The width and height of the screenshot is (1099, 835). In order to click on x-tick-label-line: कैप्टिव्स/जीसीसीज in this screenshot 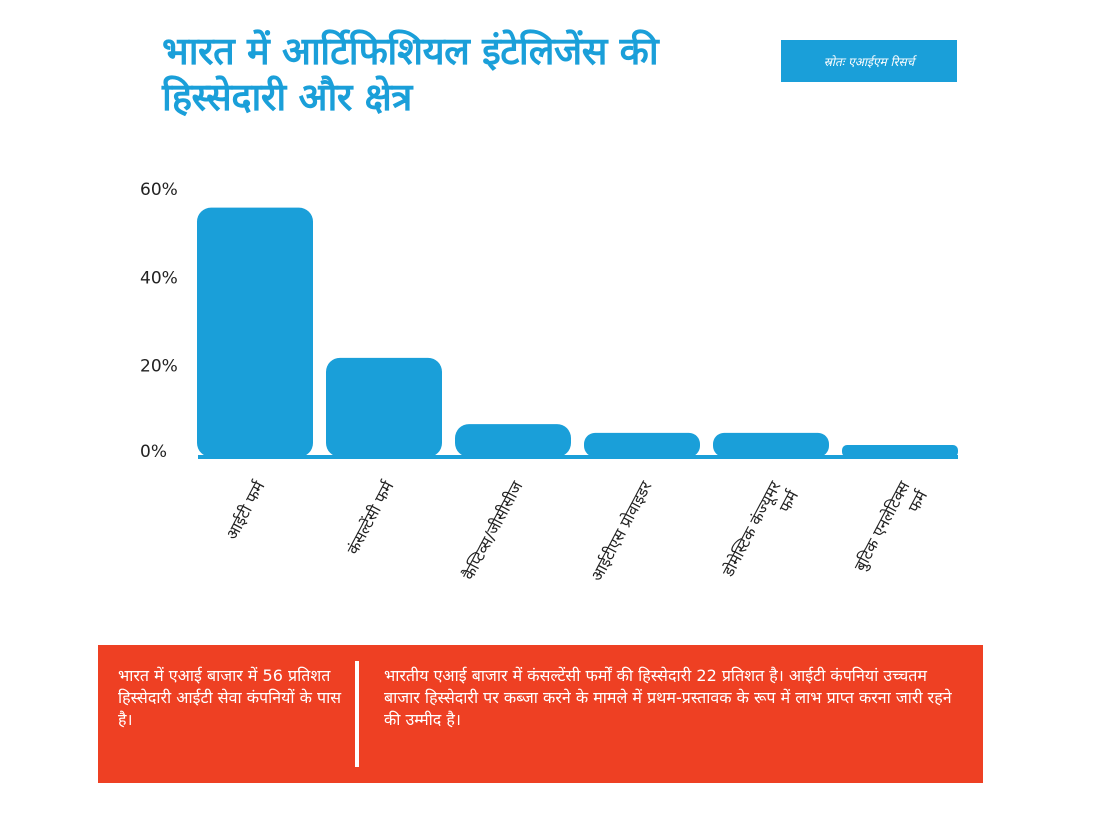, I will do `click(493, 530)`.